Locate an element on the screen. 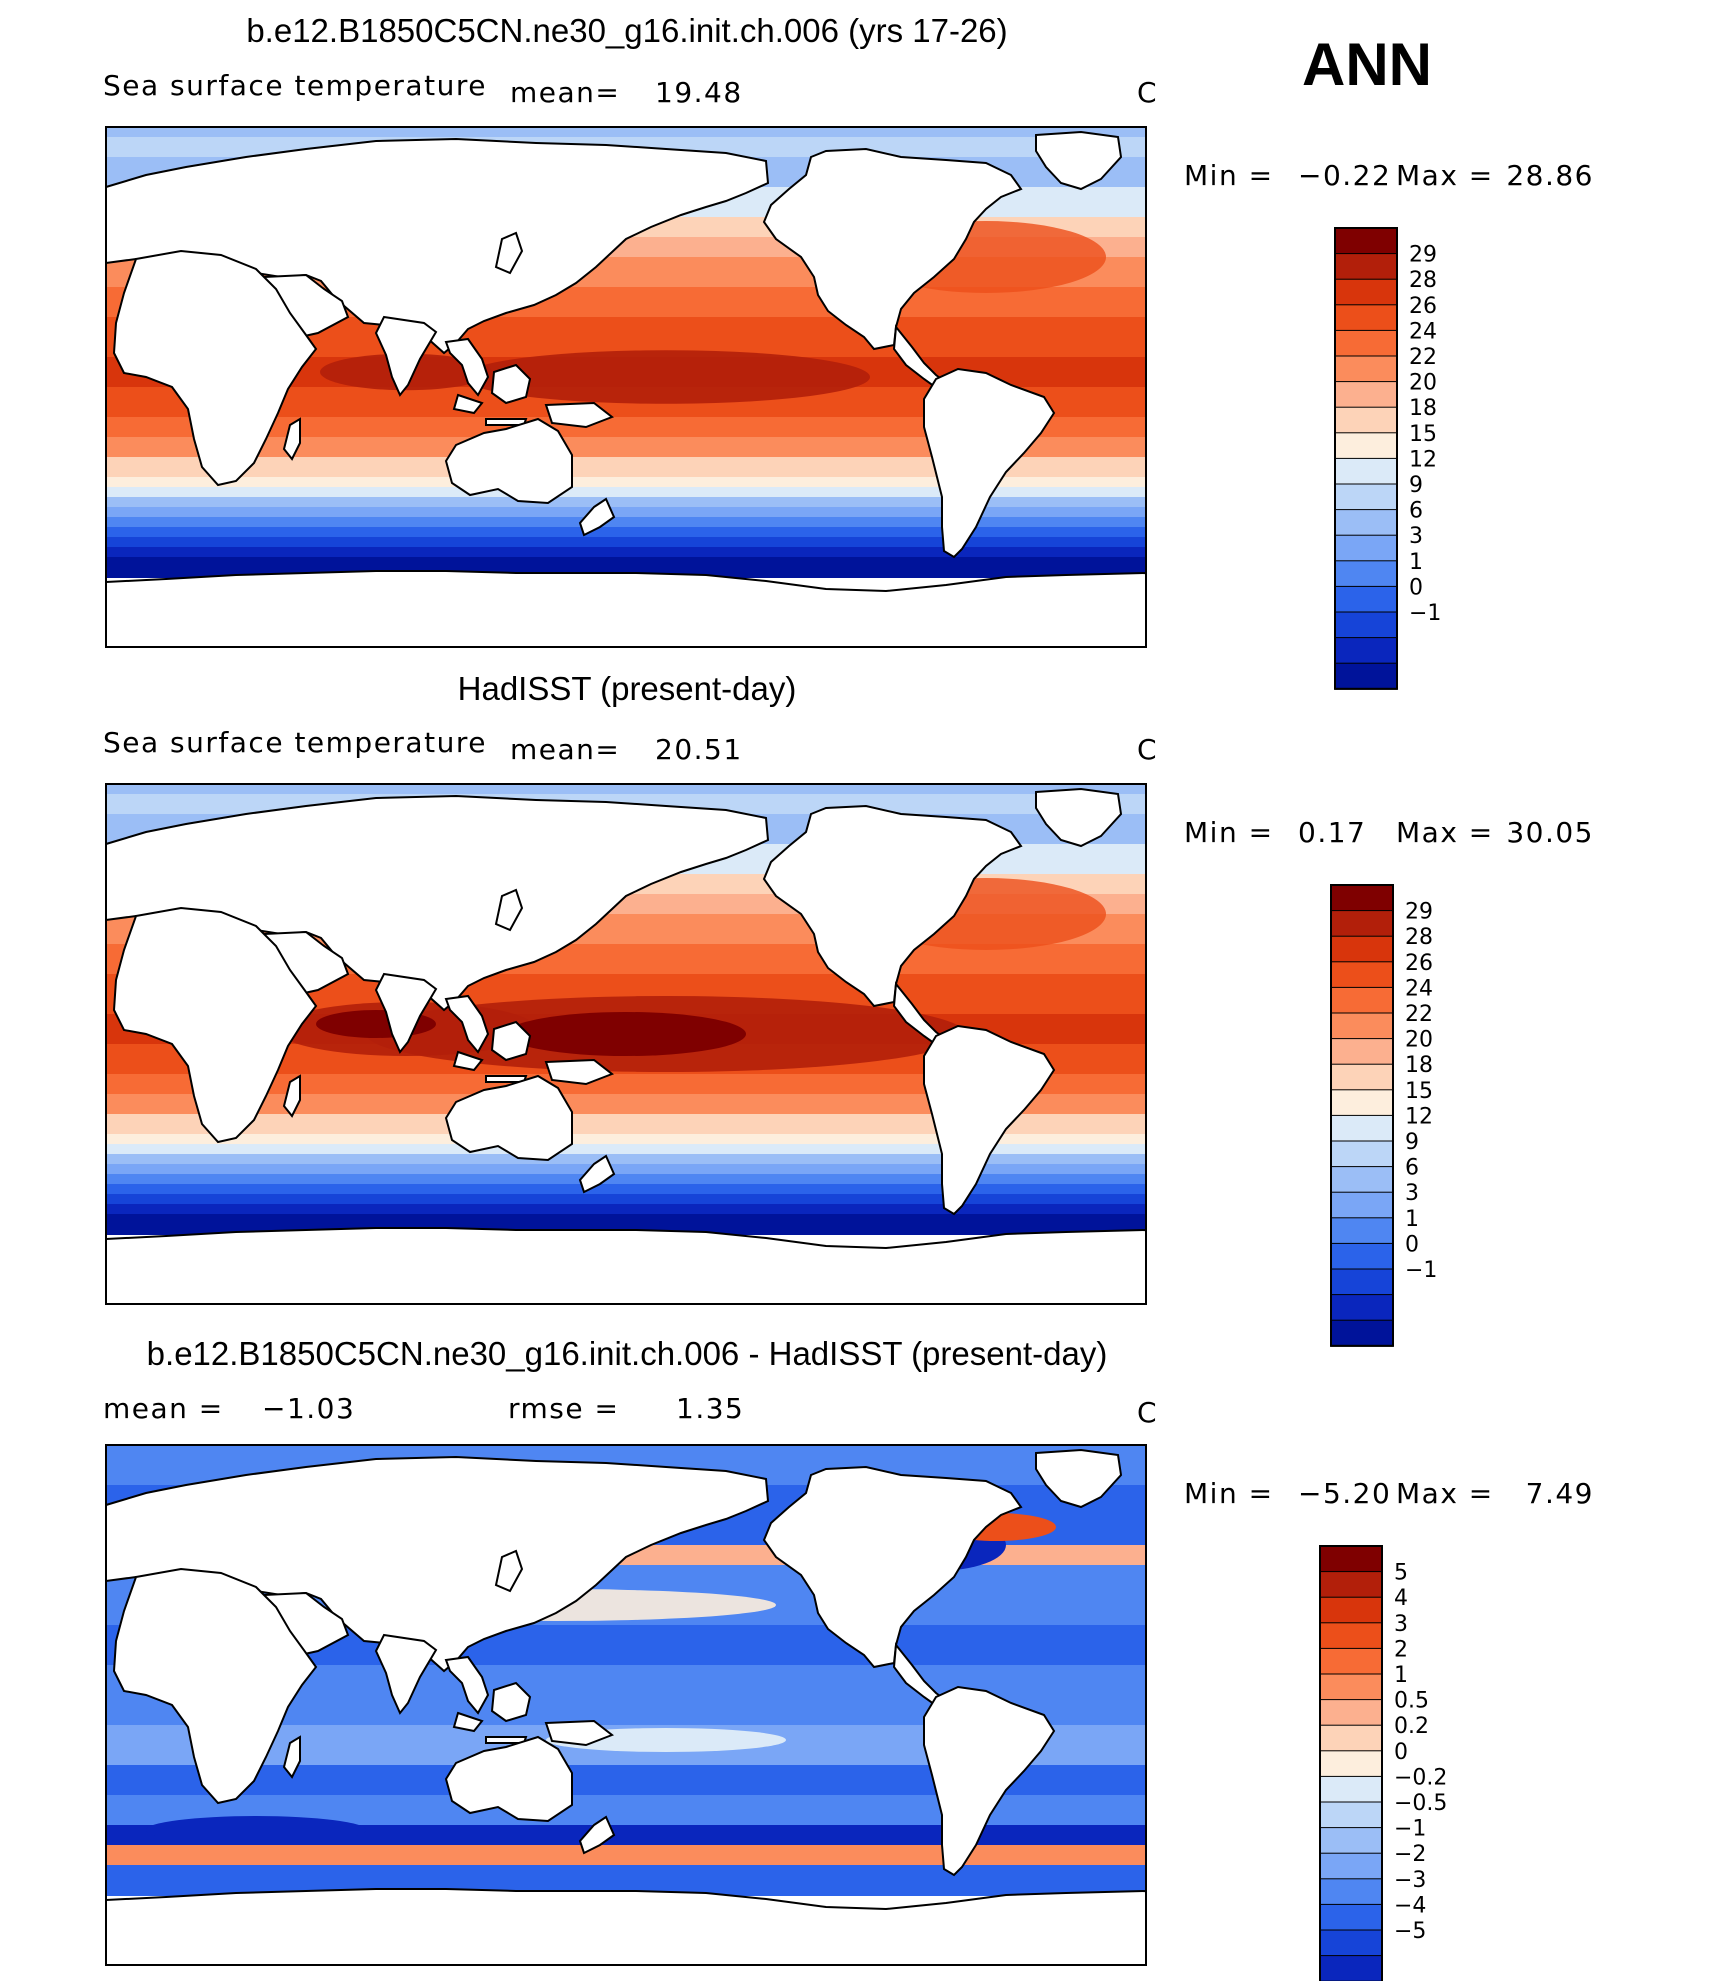 The image size is (1710, 1981). colorbar-tick-label: 12 is located at coordinates (1423, 459).